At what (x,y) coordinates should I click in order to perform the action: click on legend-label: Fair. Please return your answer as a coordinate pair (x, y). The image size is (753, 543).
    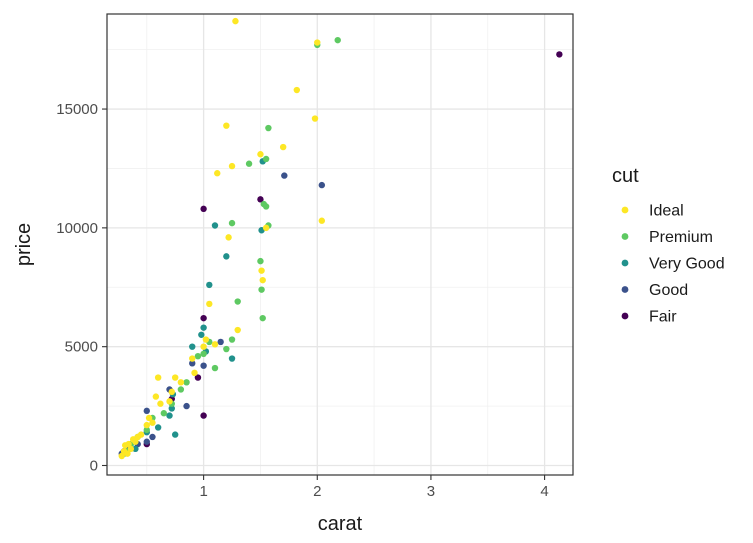
    Looking at the image, I should click on (663, 317).